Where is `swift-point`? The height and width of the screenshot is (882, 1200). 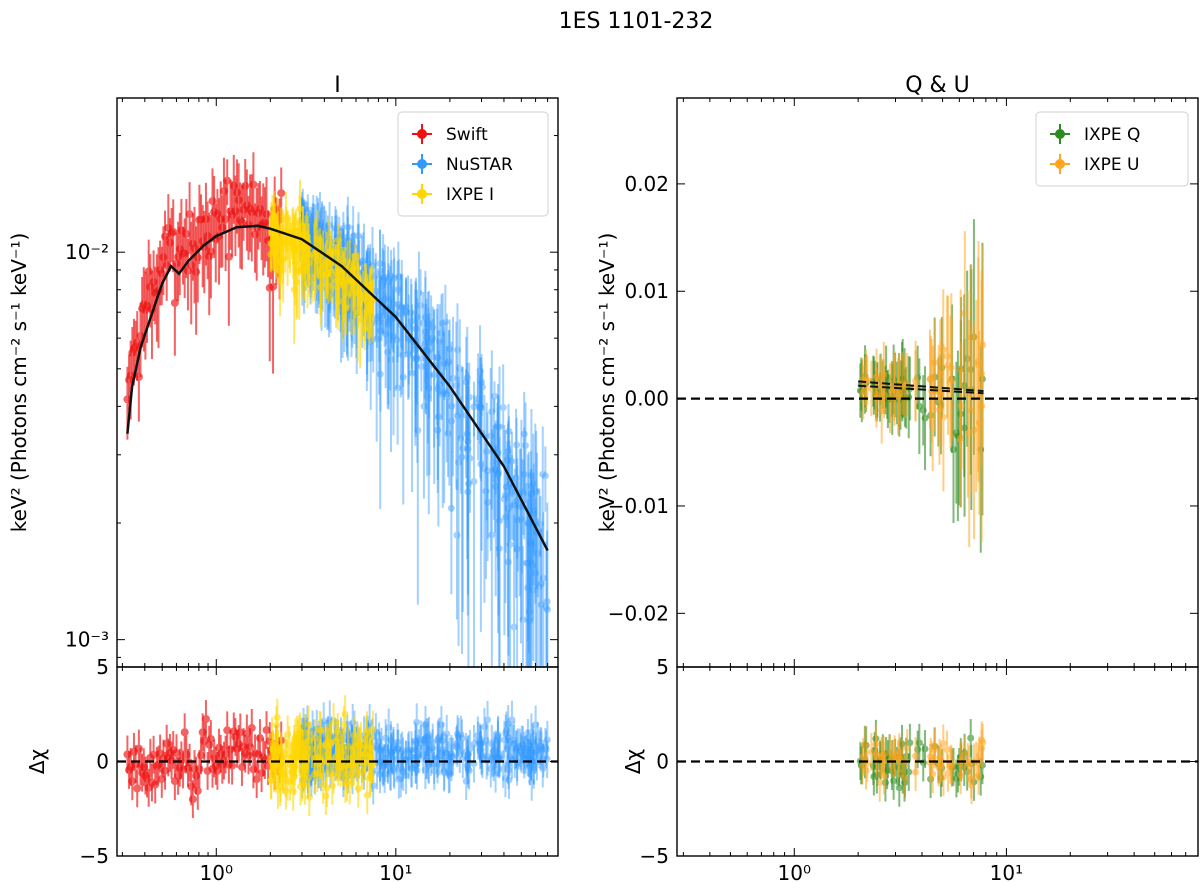
swift-point is located at coordinates (227, 182).